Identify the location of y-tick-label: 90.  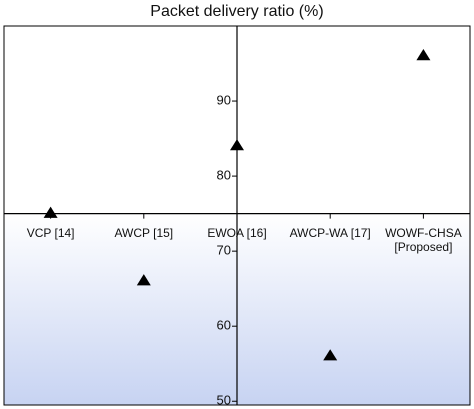
(224, 99).